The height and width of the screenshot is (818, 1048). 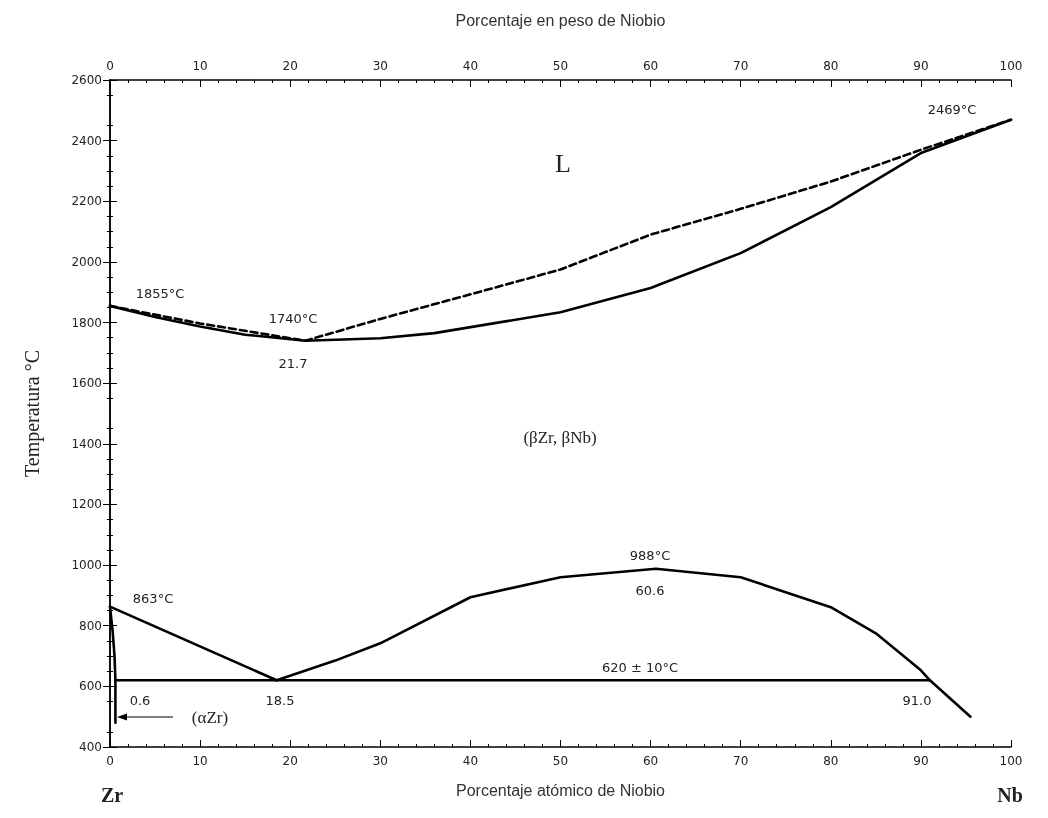 What do you see at coordinates (86, 443) in the screenshot?
I see `y-tick-label: 1400` at bounding box center [86, 443].